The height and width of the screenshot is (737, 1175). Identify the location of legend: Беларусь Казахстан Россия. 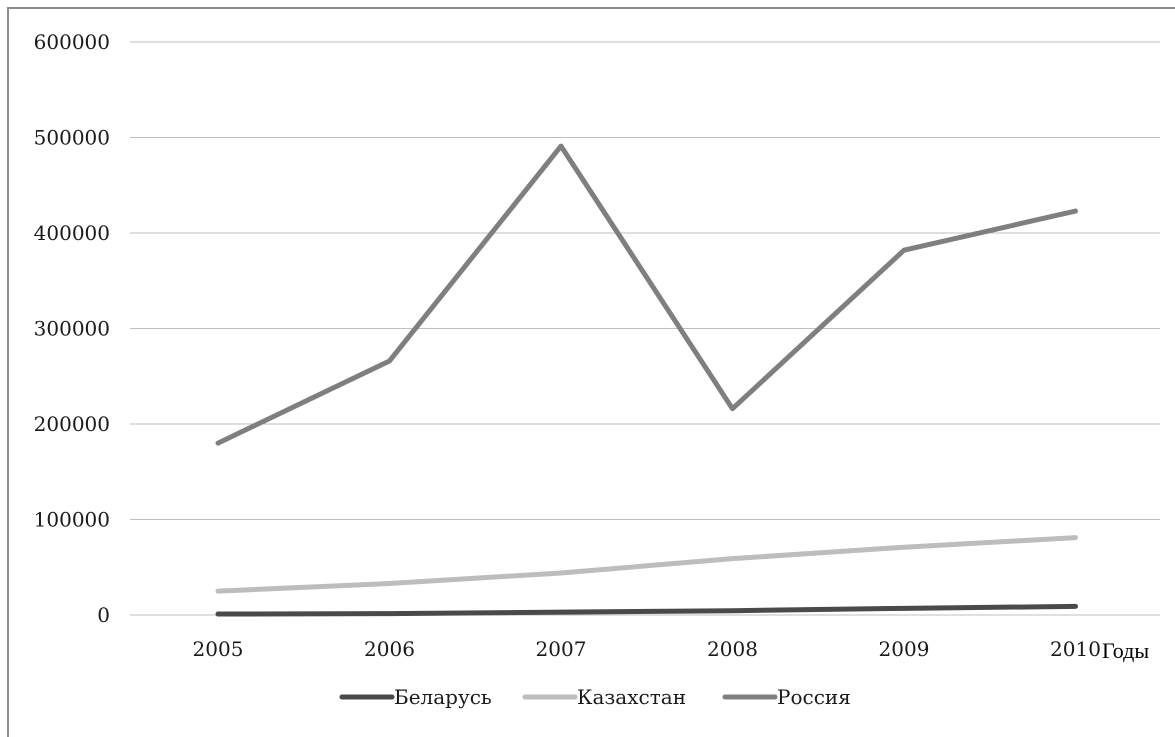
(595, 697).